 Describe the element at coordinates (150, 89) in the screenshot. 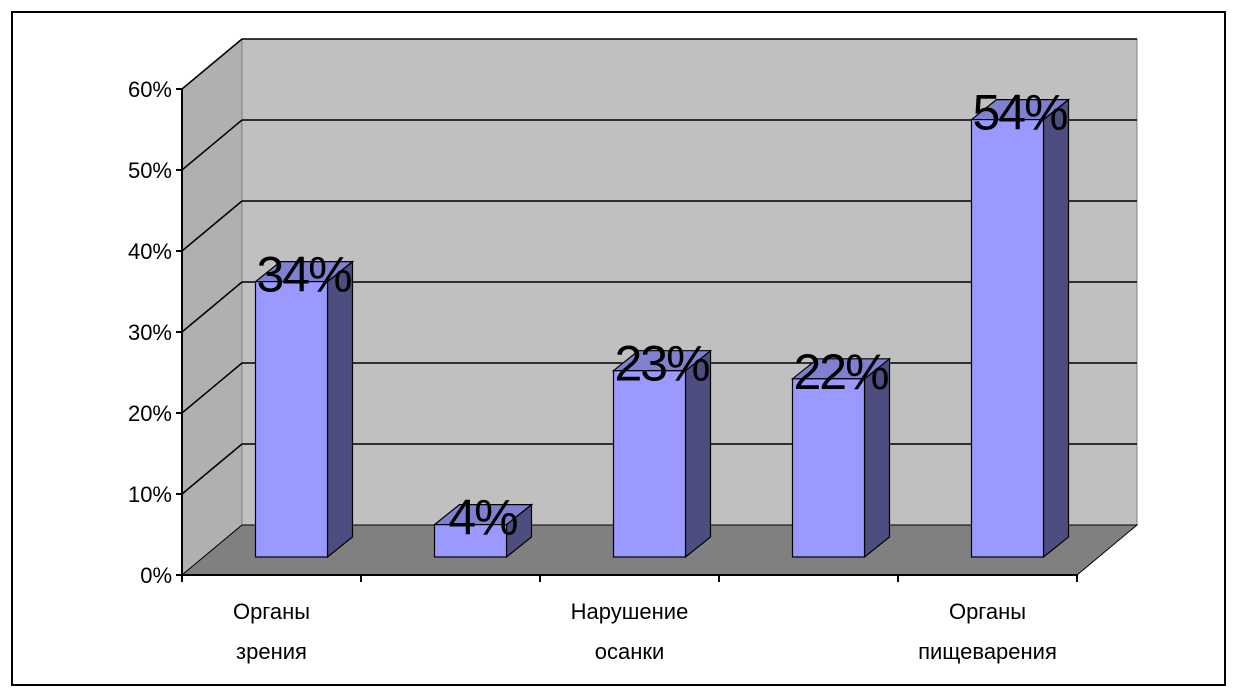

I see `y-tick-label: 60%` at that location.